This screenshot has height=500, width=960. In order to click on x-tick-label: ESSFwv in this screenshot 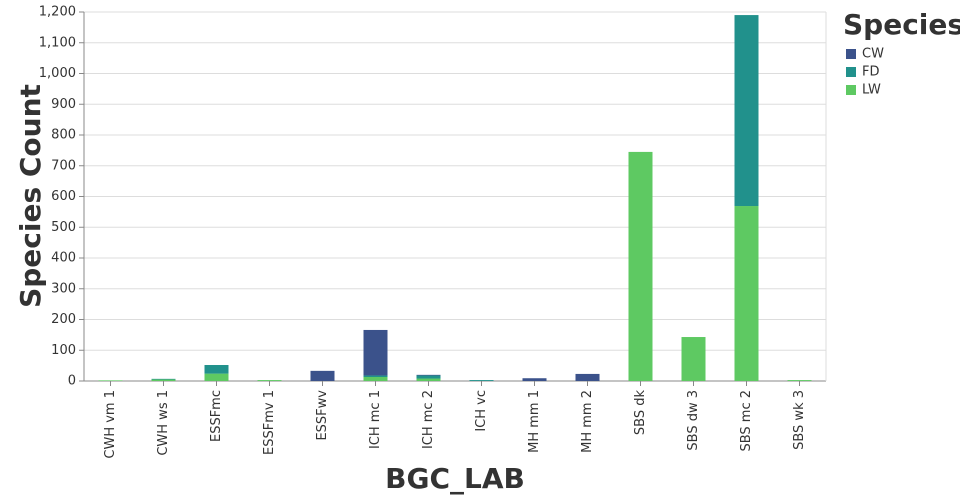, I will do `click(322, 415)`.